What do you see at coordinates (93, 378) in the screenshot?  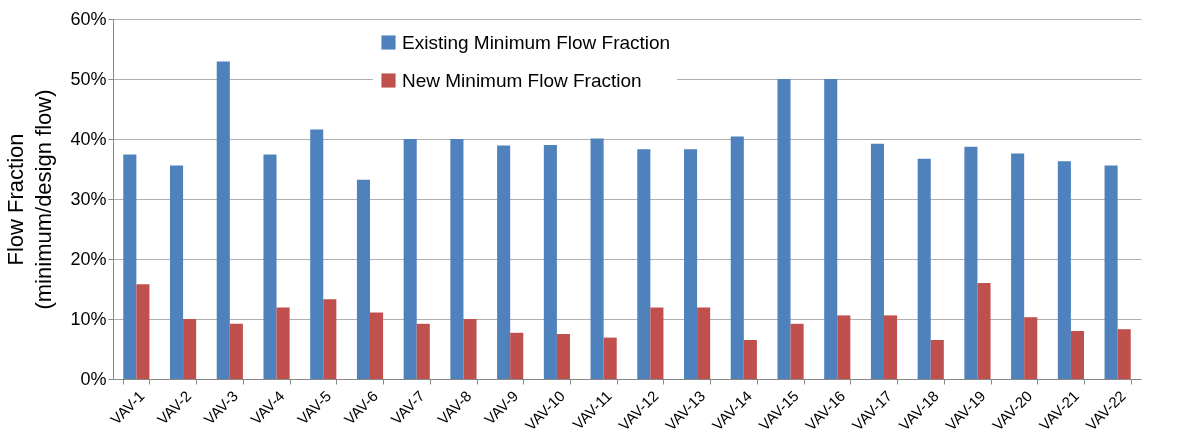 I see `y-tick-label: 0%` at bounding box center [93, 378].